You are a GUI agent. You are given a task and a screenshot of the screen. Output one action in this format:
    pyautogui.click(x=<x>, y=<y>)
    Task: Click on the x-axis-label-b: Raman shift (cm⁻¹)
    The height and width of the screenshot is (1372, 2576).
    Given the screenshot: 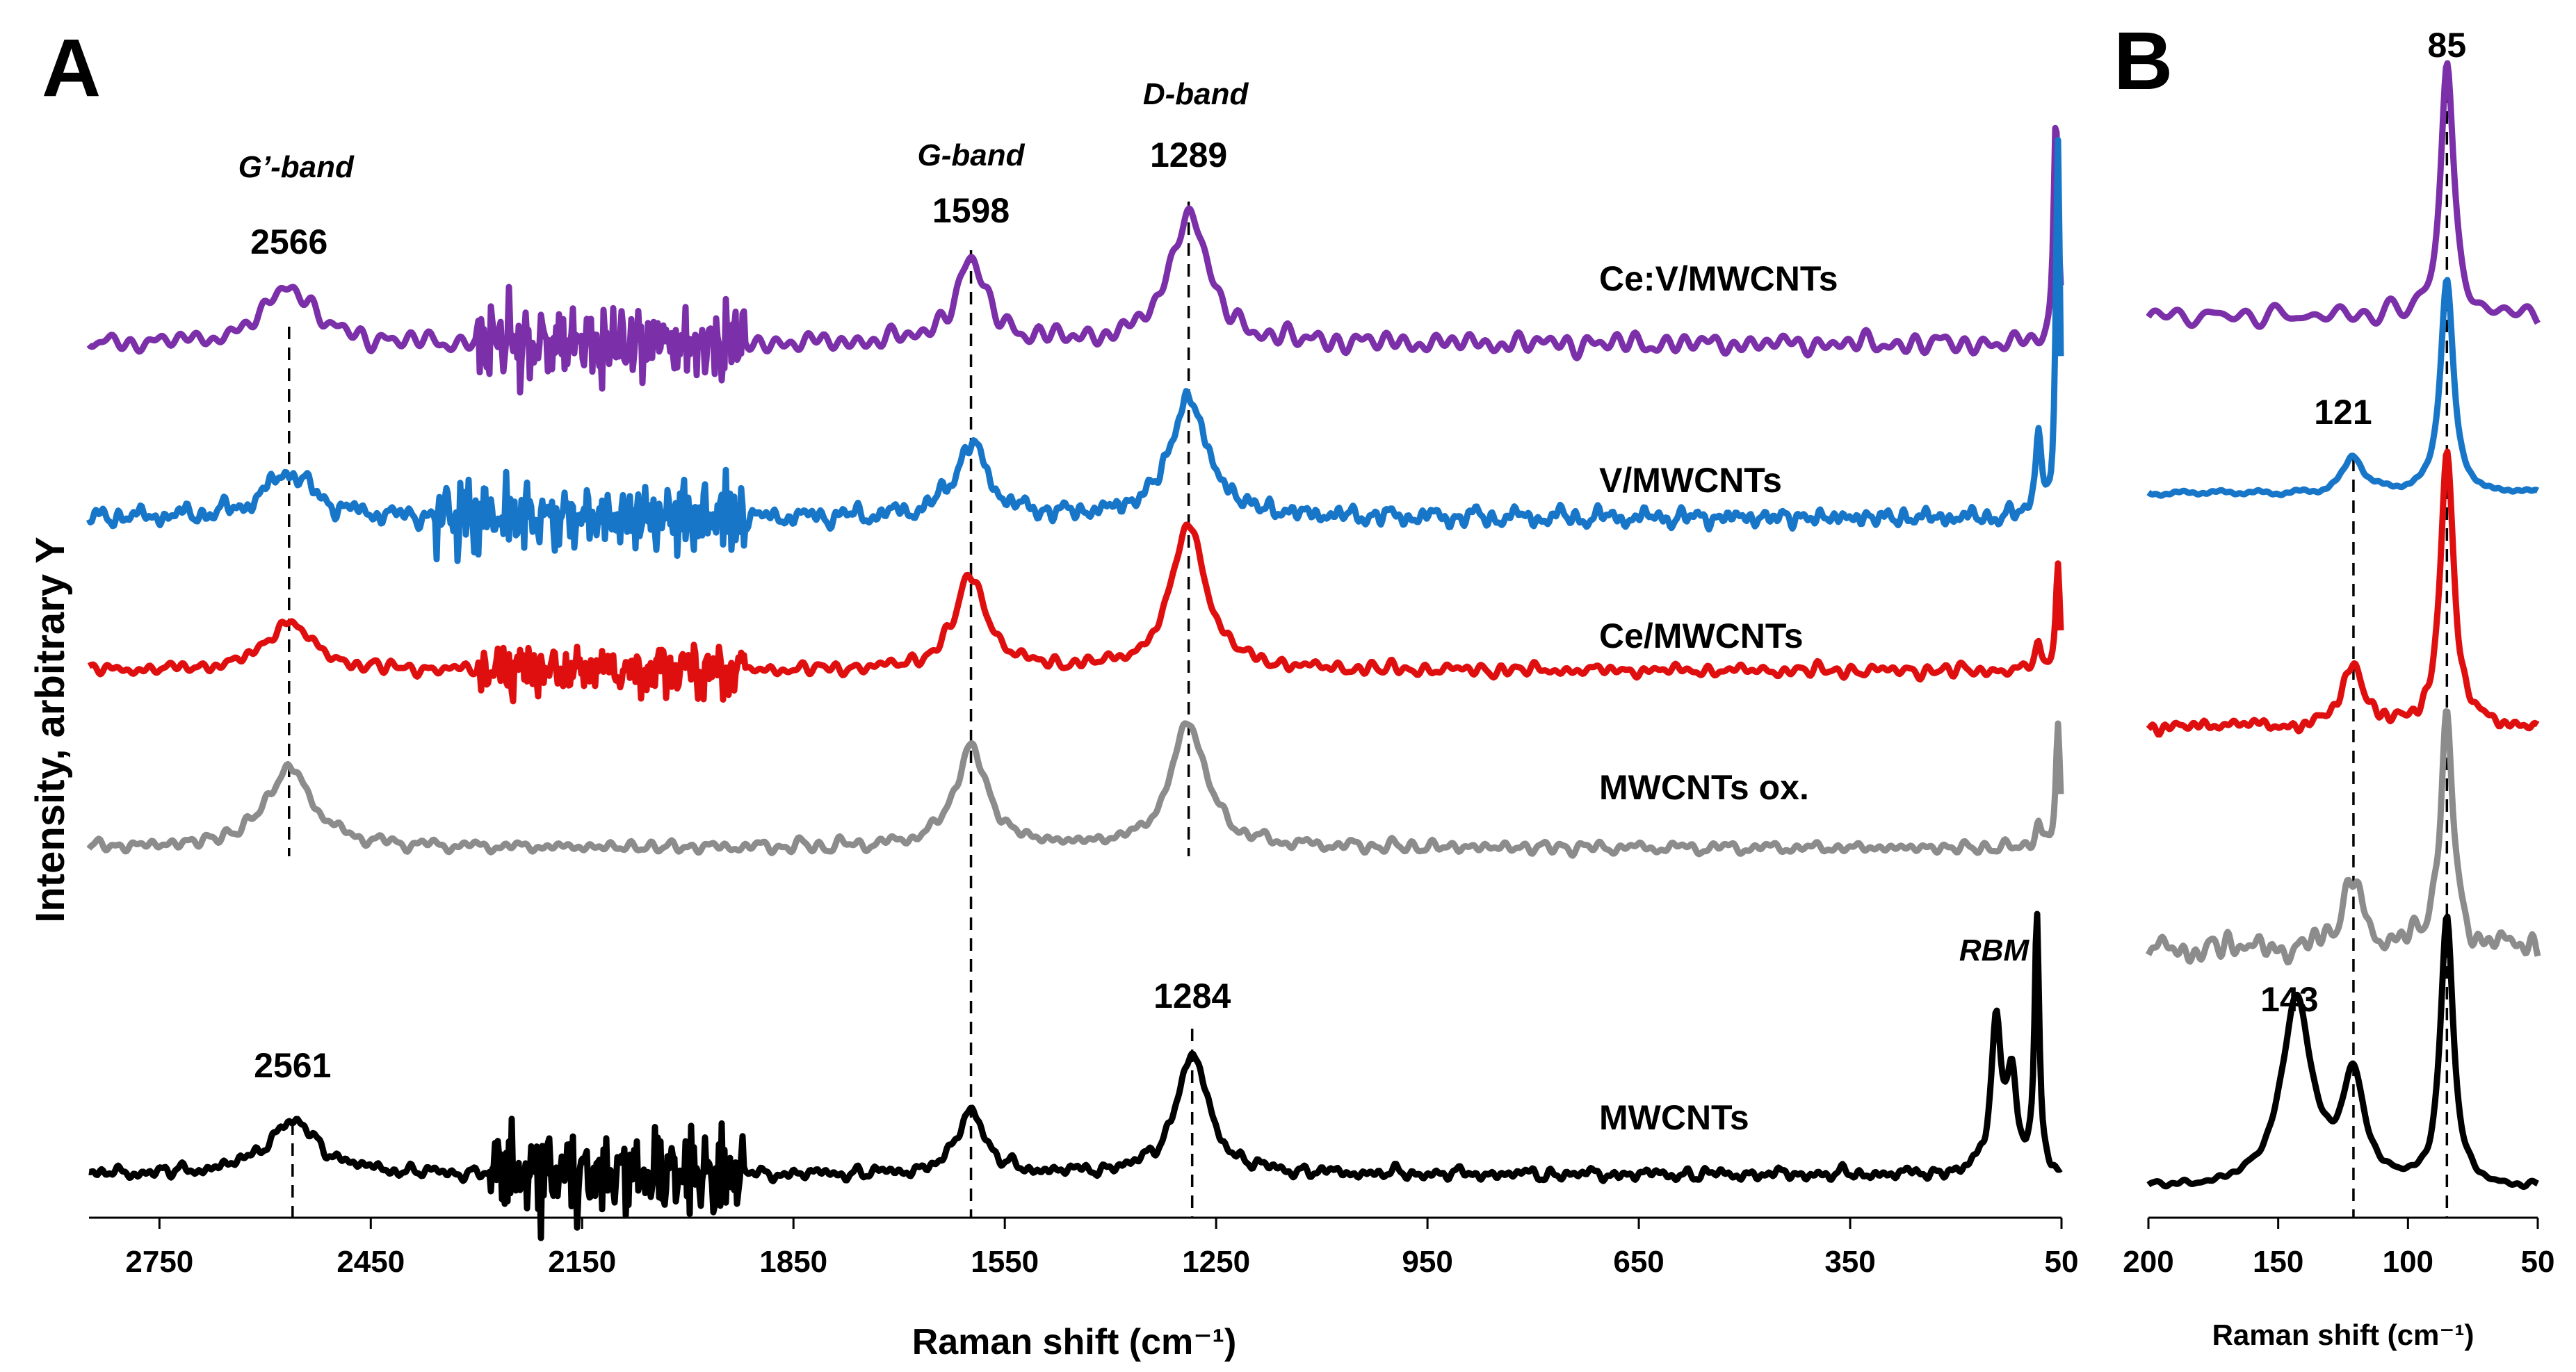 What is the action you would take?
    pyautogui.click(x=2343, y=1334)
    